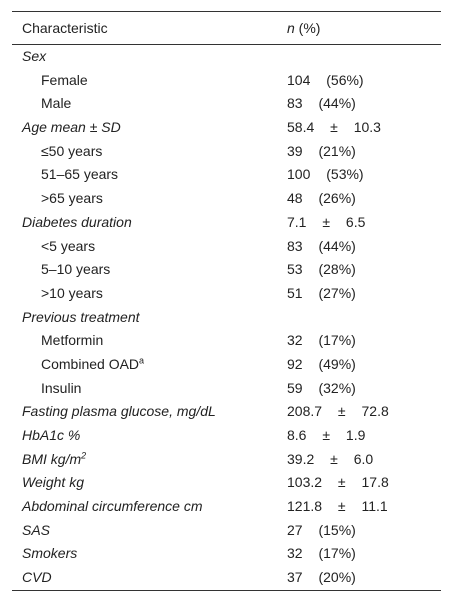 The width and height of the screenshot is (451, 601). What do you see at coordinates (84, 455) in the screenshot?
I see `superscript: 2` at bounding box center [84, 455].